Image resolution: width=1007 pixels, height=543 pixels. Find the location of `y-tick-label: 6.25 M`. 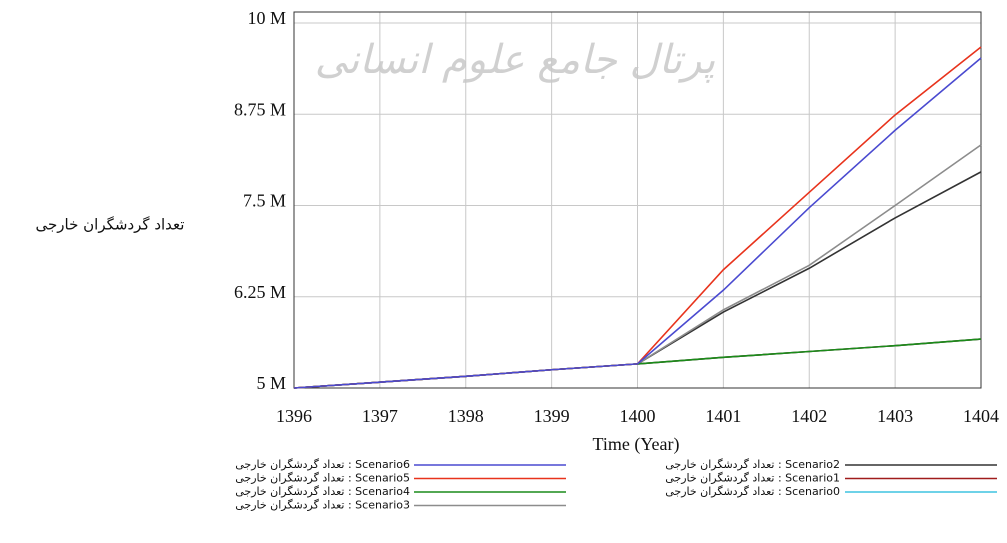

y-tick-label: 6.25 M is located at coordinates (260, 292).